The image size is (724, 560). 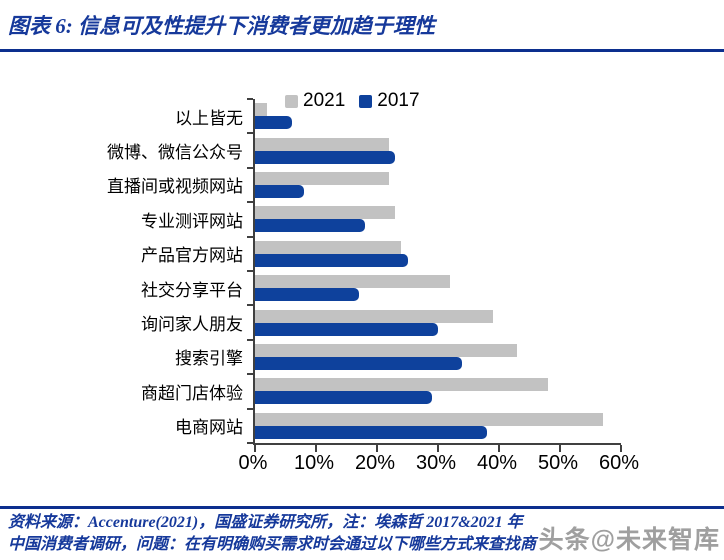 What do you see at coordinates (314, 463) in the screenshot?
I see `x-axis-tick-label: 10%` at bounding box center [314, 463].